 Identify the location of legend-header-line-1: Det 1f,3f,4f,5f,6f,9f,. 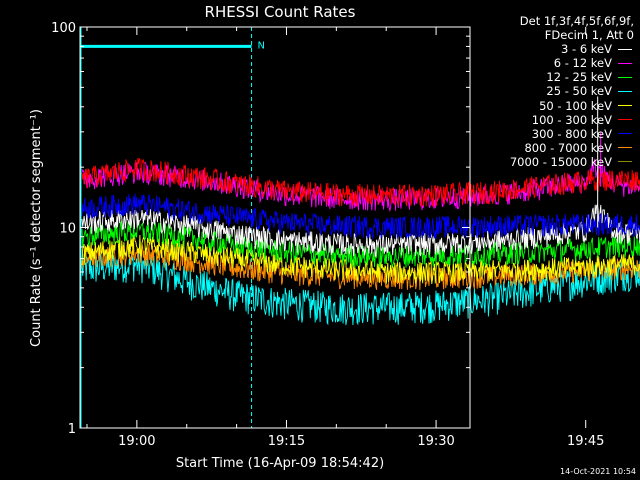
(576, 21).